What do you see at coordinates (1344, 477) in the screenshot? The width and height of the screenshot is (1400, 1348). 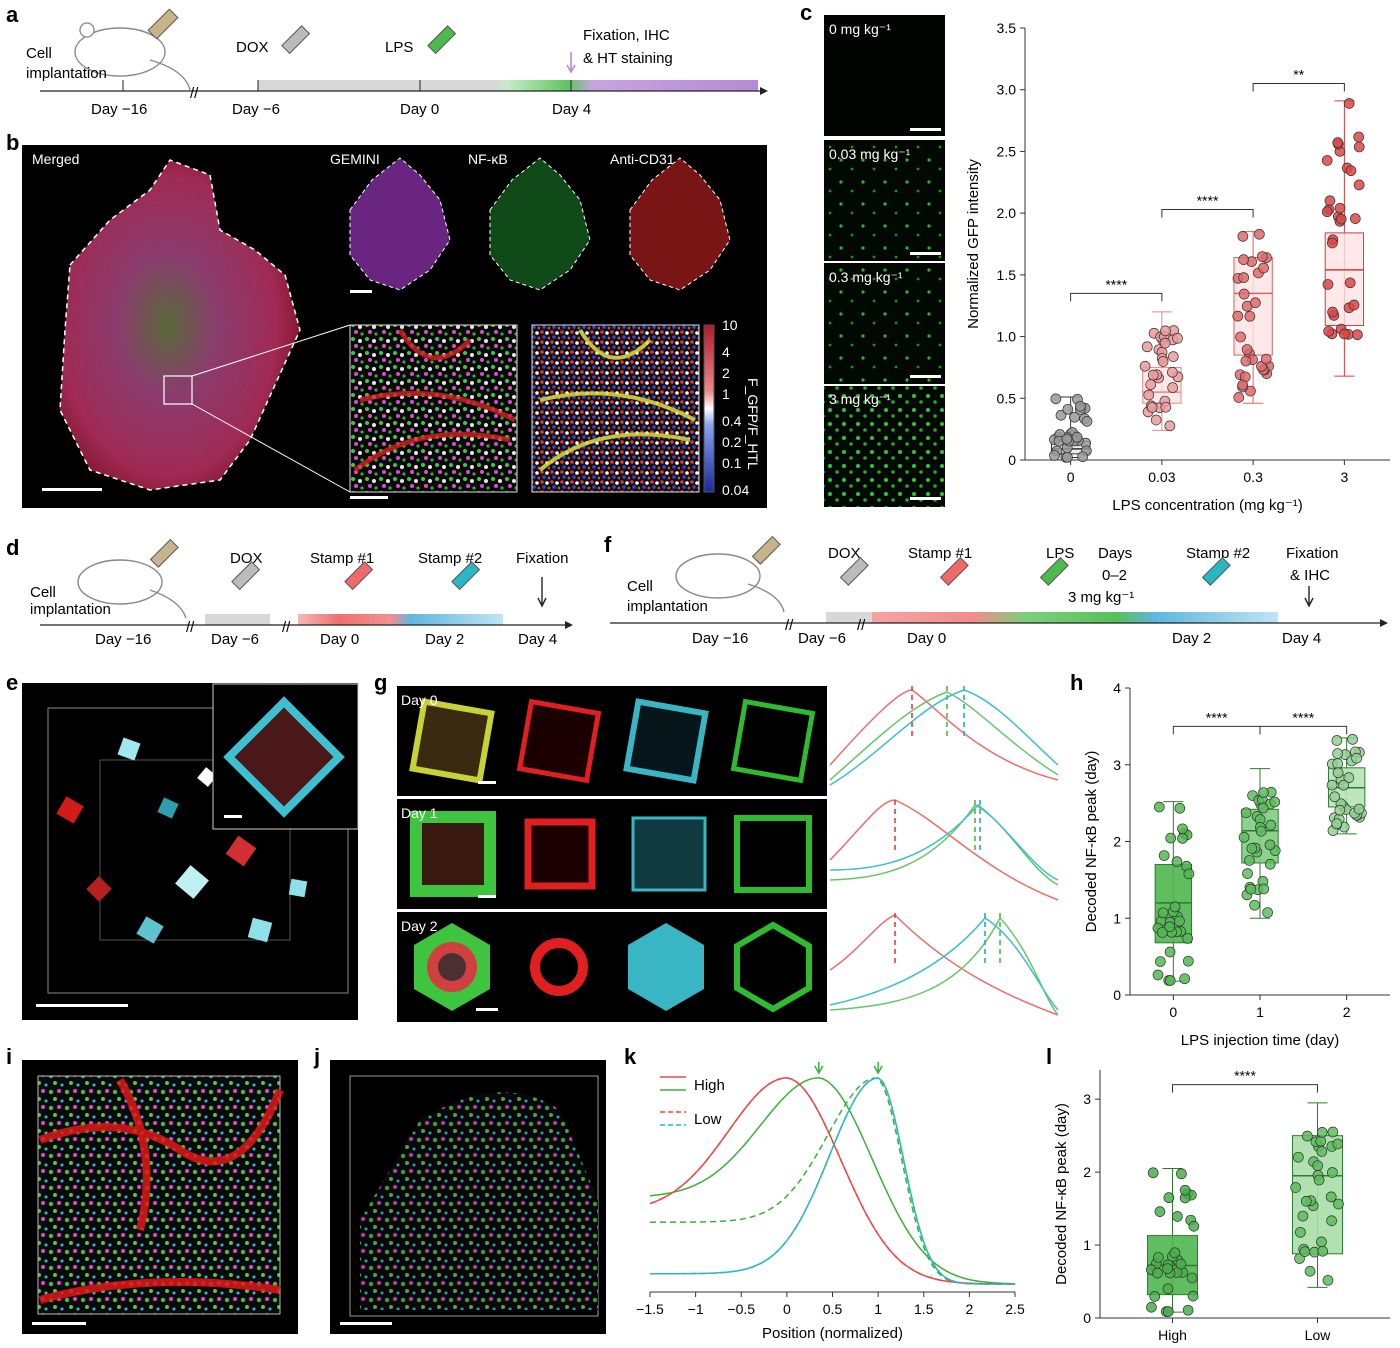 I see `x-tick-label: 3` at bounding box center [1344, 477].